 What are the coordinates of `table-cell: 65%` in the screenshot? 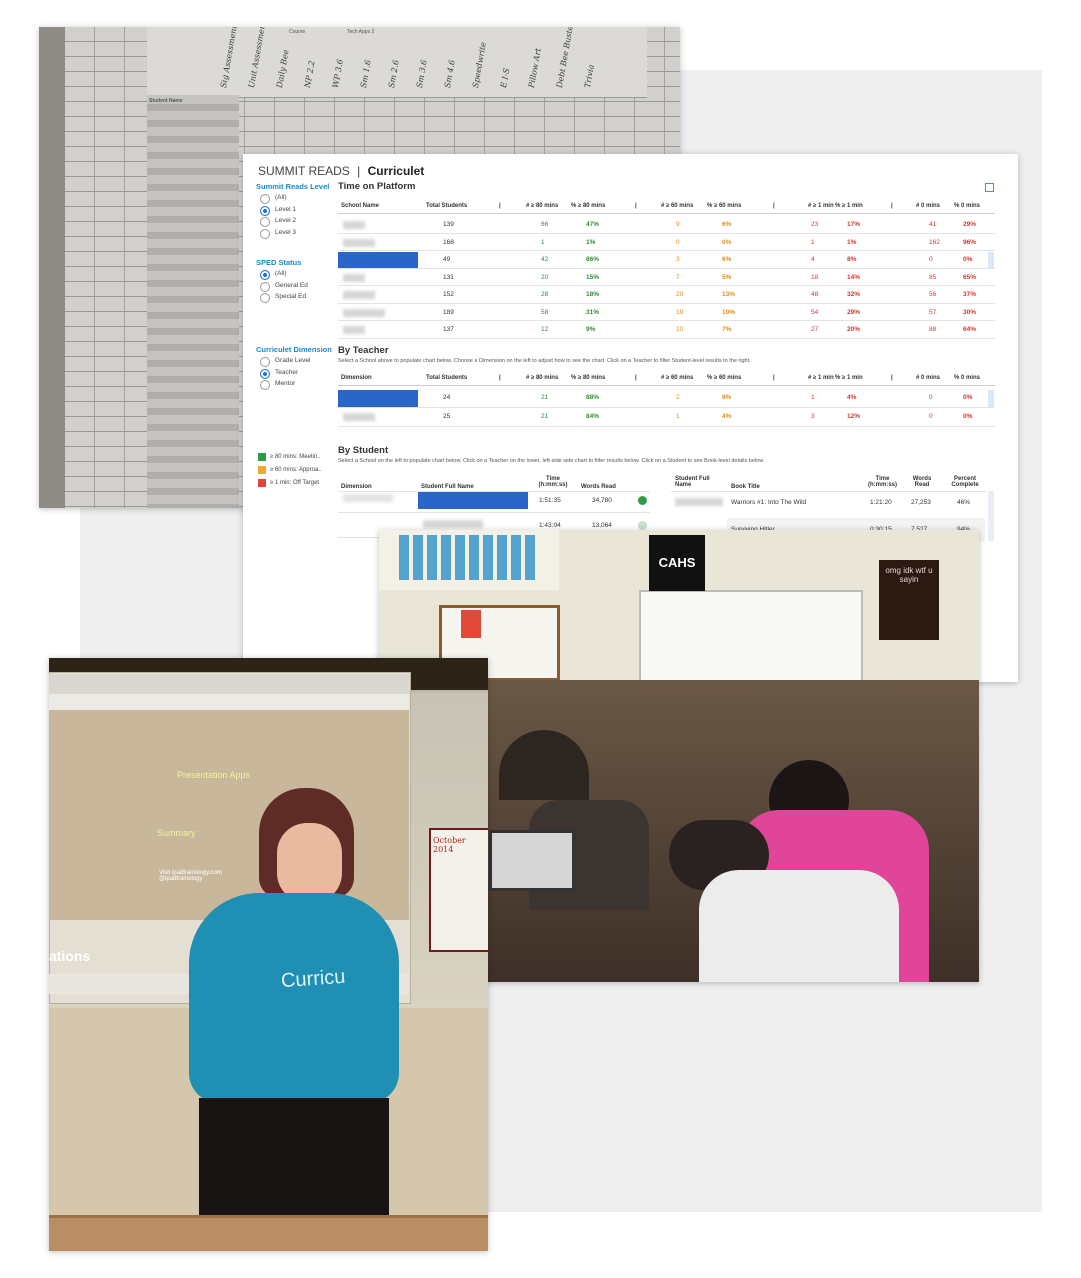 It's located at (970, 277).